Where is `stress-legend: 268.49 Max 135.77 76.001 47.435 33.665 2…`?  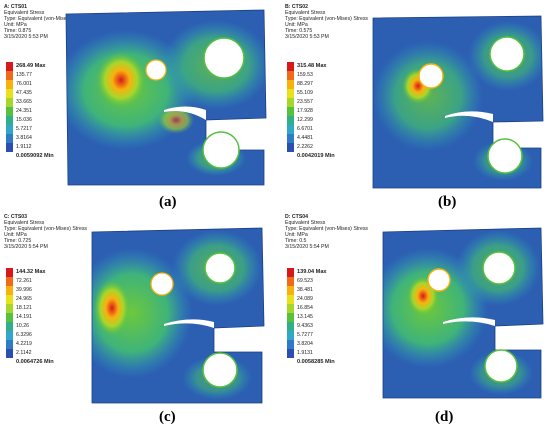
stress-legend: 268.49 Max 135.77 76.001 47.435 33.665 2… is located at coordinates (36, 110).